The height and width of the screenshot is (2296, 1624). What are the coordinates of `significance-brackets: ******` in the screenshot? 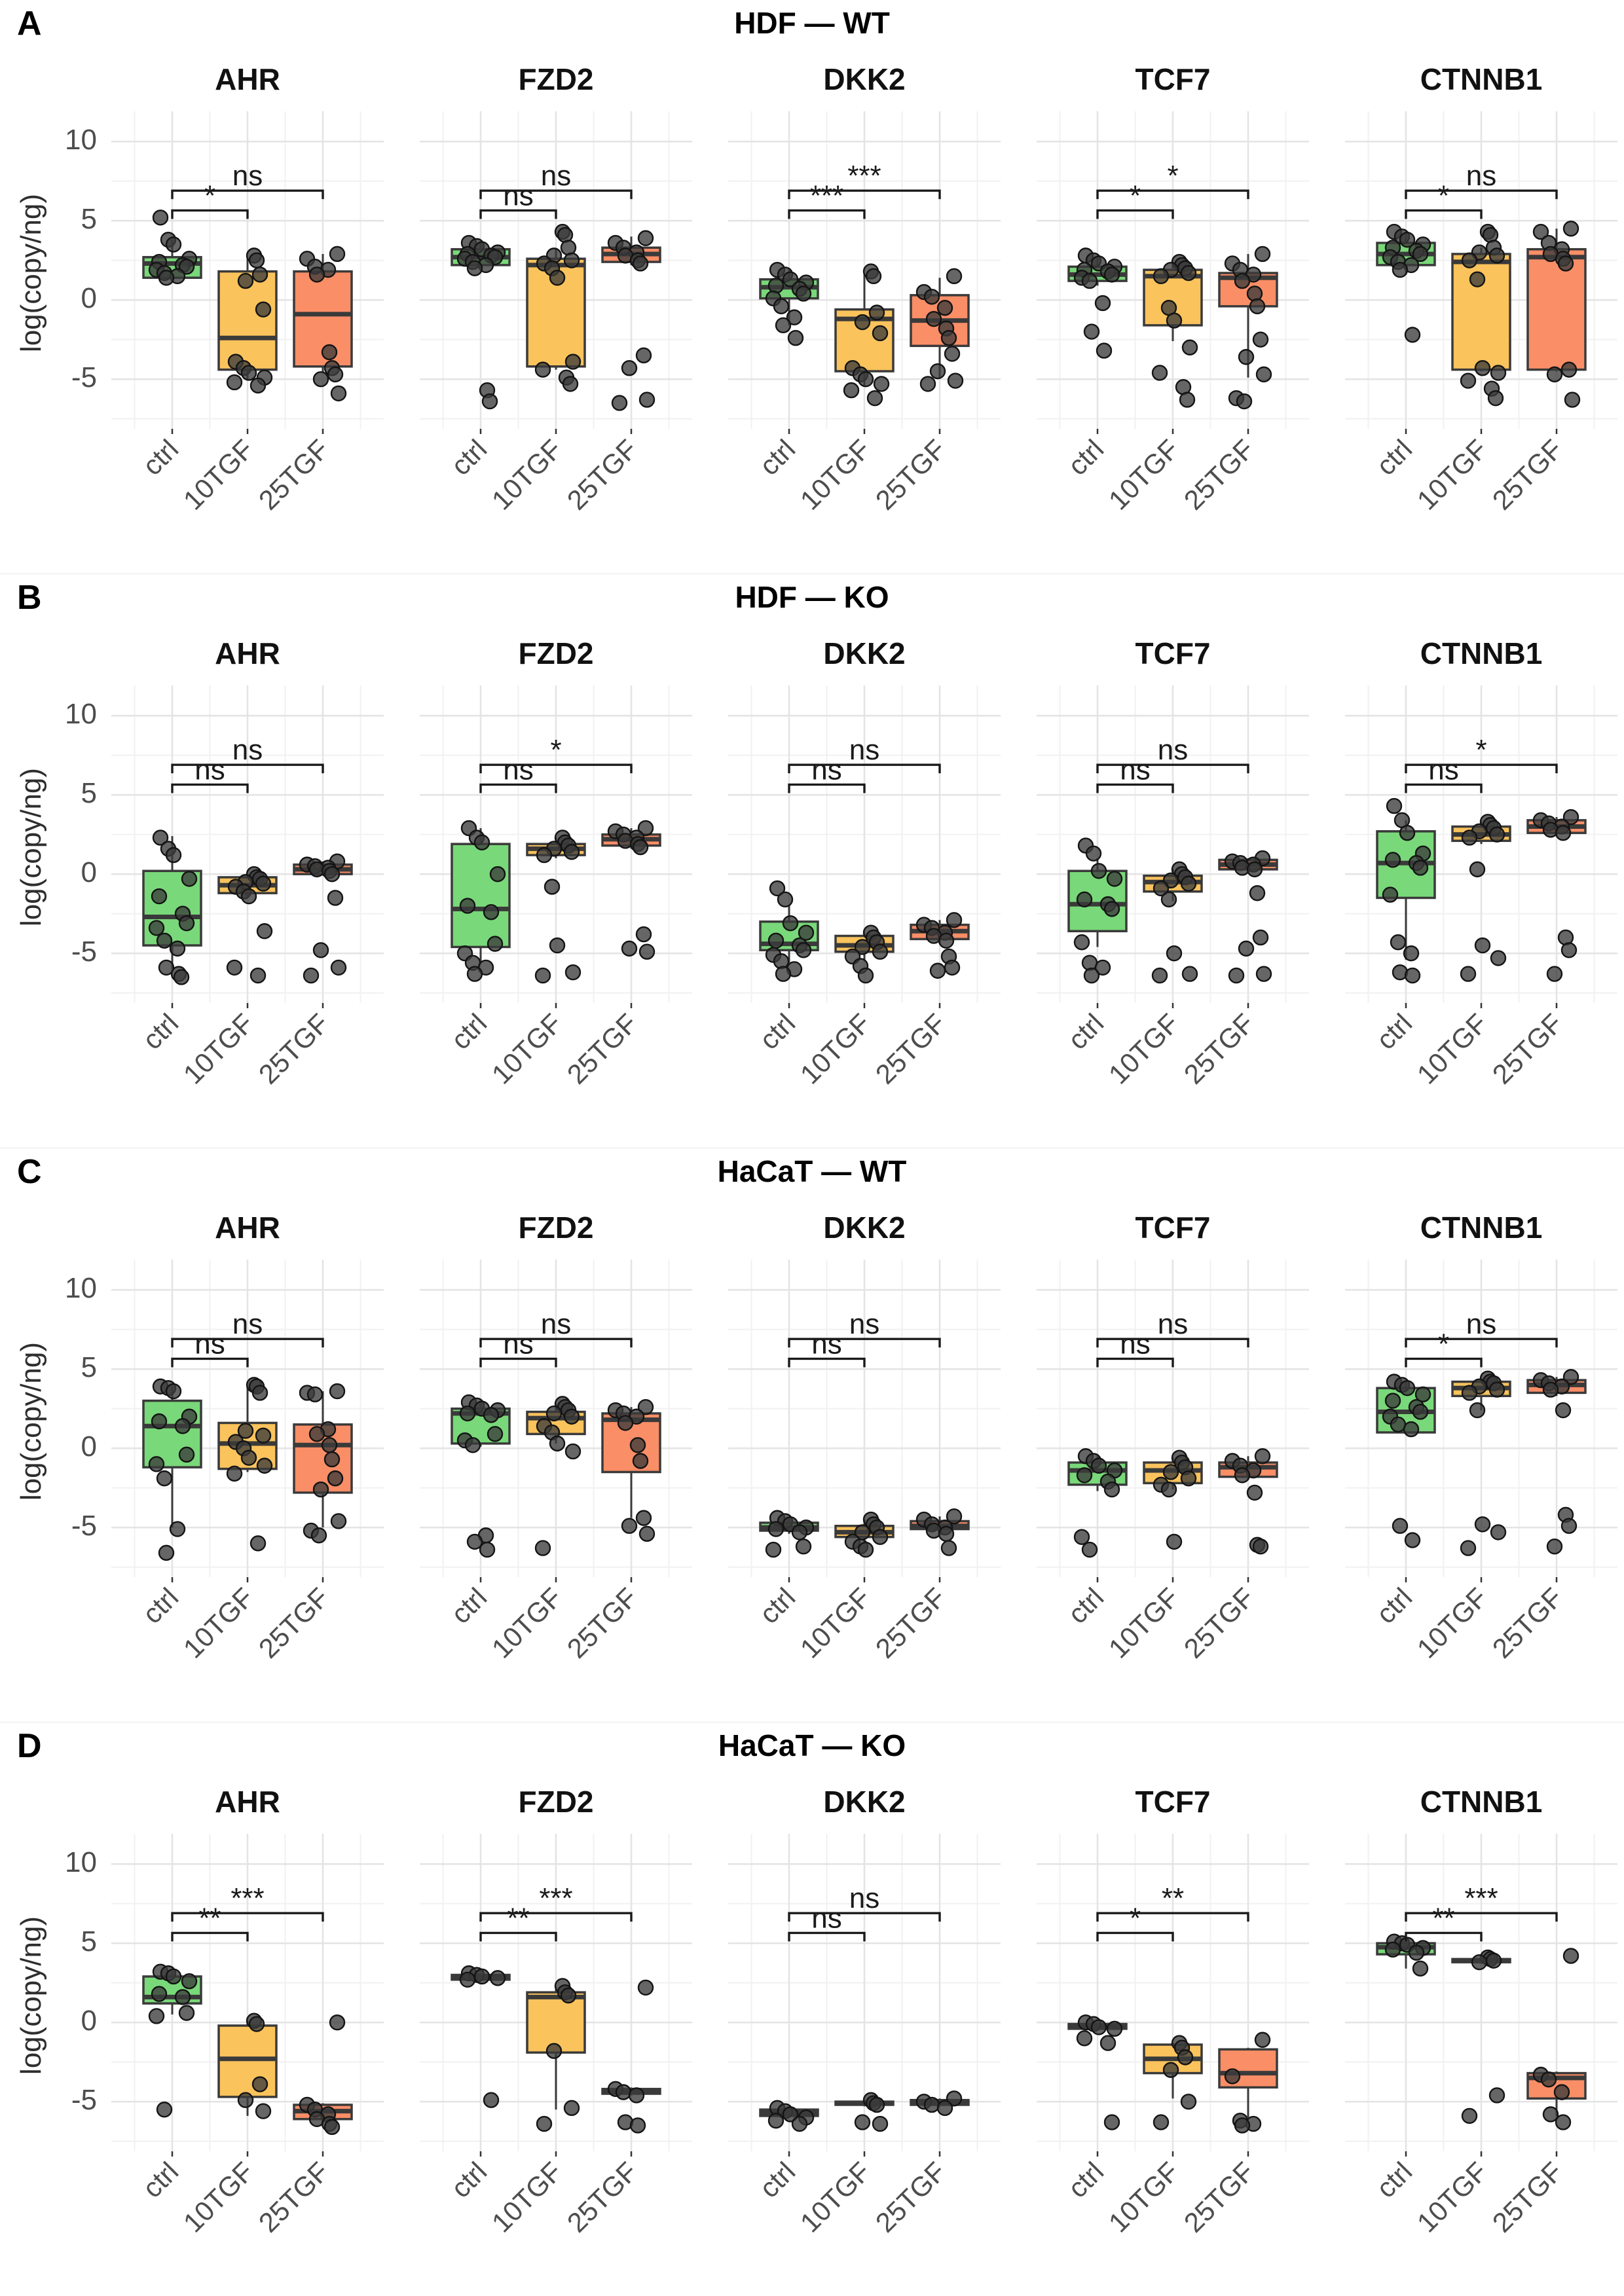 It's located at (864, 189).